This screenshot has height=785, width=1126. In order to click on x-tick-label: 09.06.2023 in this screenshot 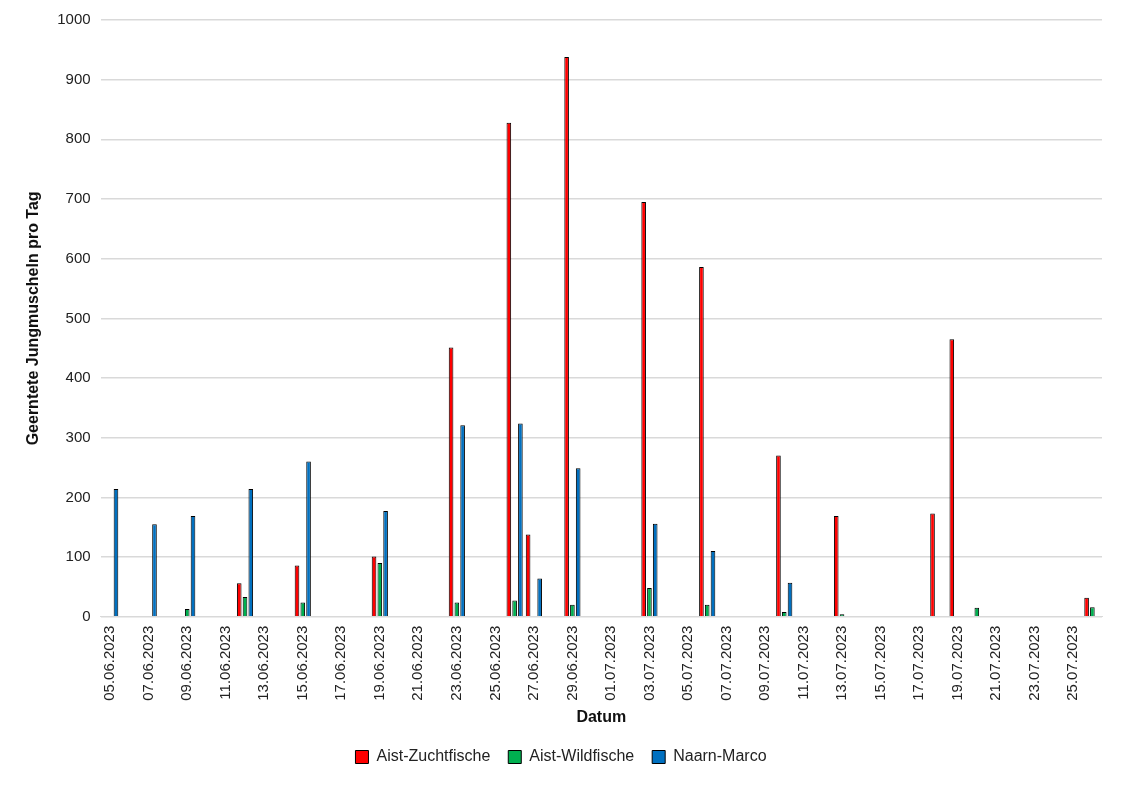, I will do `click(186, 663)`.